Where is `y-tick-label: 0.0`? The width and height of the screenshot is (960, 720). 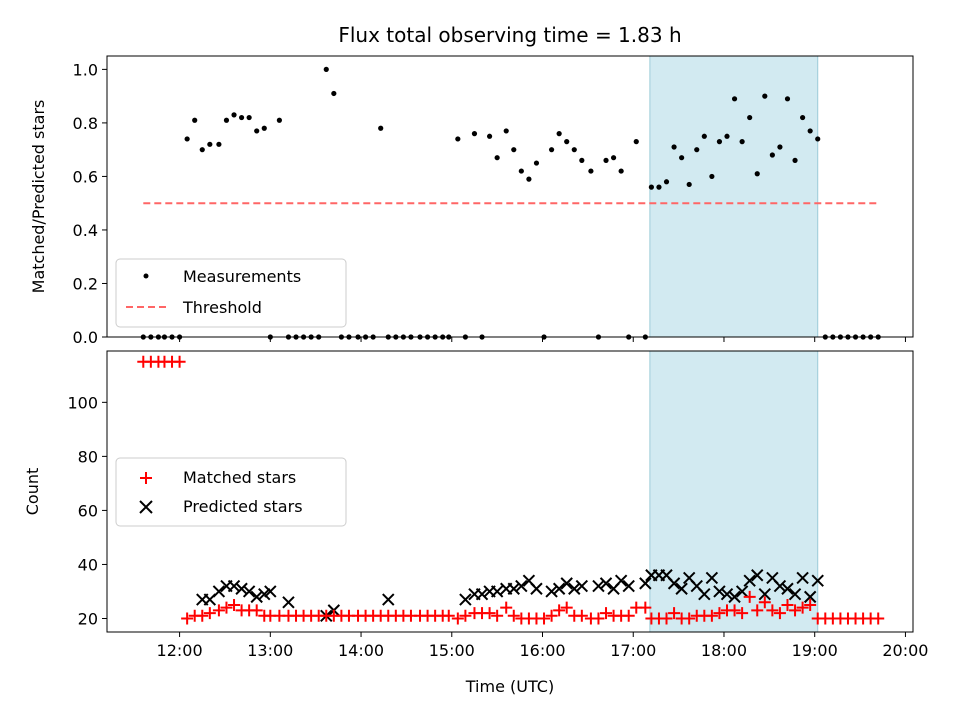 y-tick-label: 0.0 is located at coordinates (85, 337).